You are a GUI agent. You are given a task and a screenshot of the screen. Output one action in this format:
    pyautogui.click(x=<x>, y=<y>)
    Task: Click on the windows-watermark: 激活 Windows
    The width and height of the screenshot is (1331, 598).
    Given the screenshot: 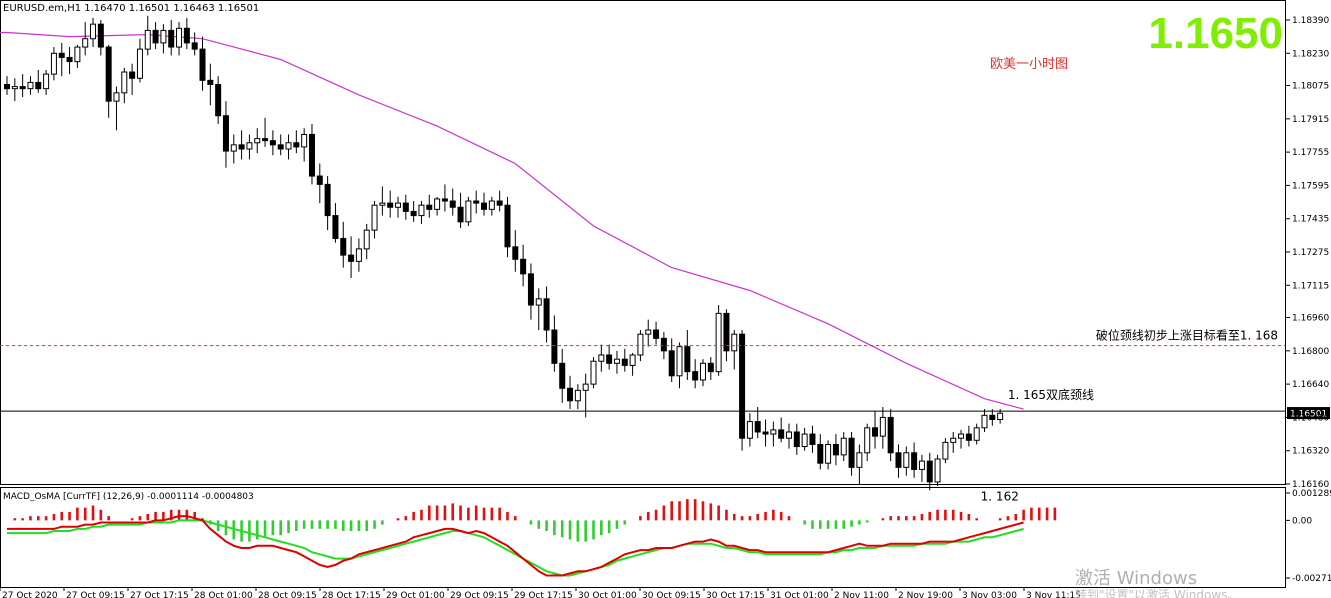 What is the action you would take?
    pyautogui.click(x=1136, y=578)
    